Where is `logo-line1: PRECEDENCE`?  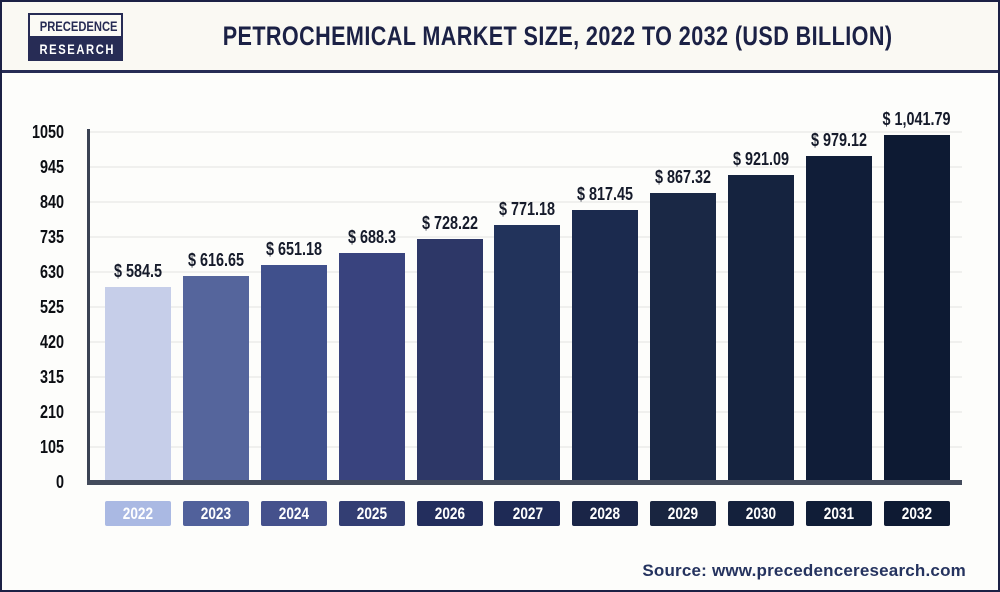
logo-line1: PRECEDENCE is located at coordinates (78, 26).